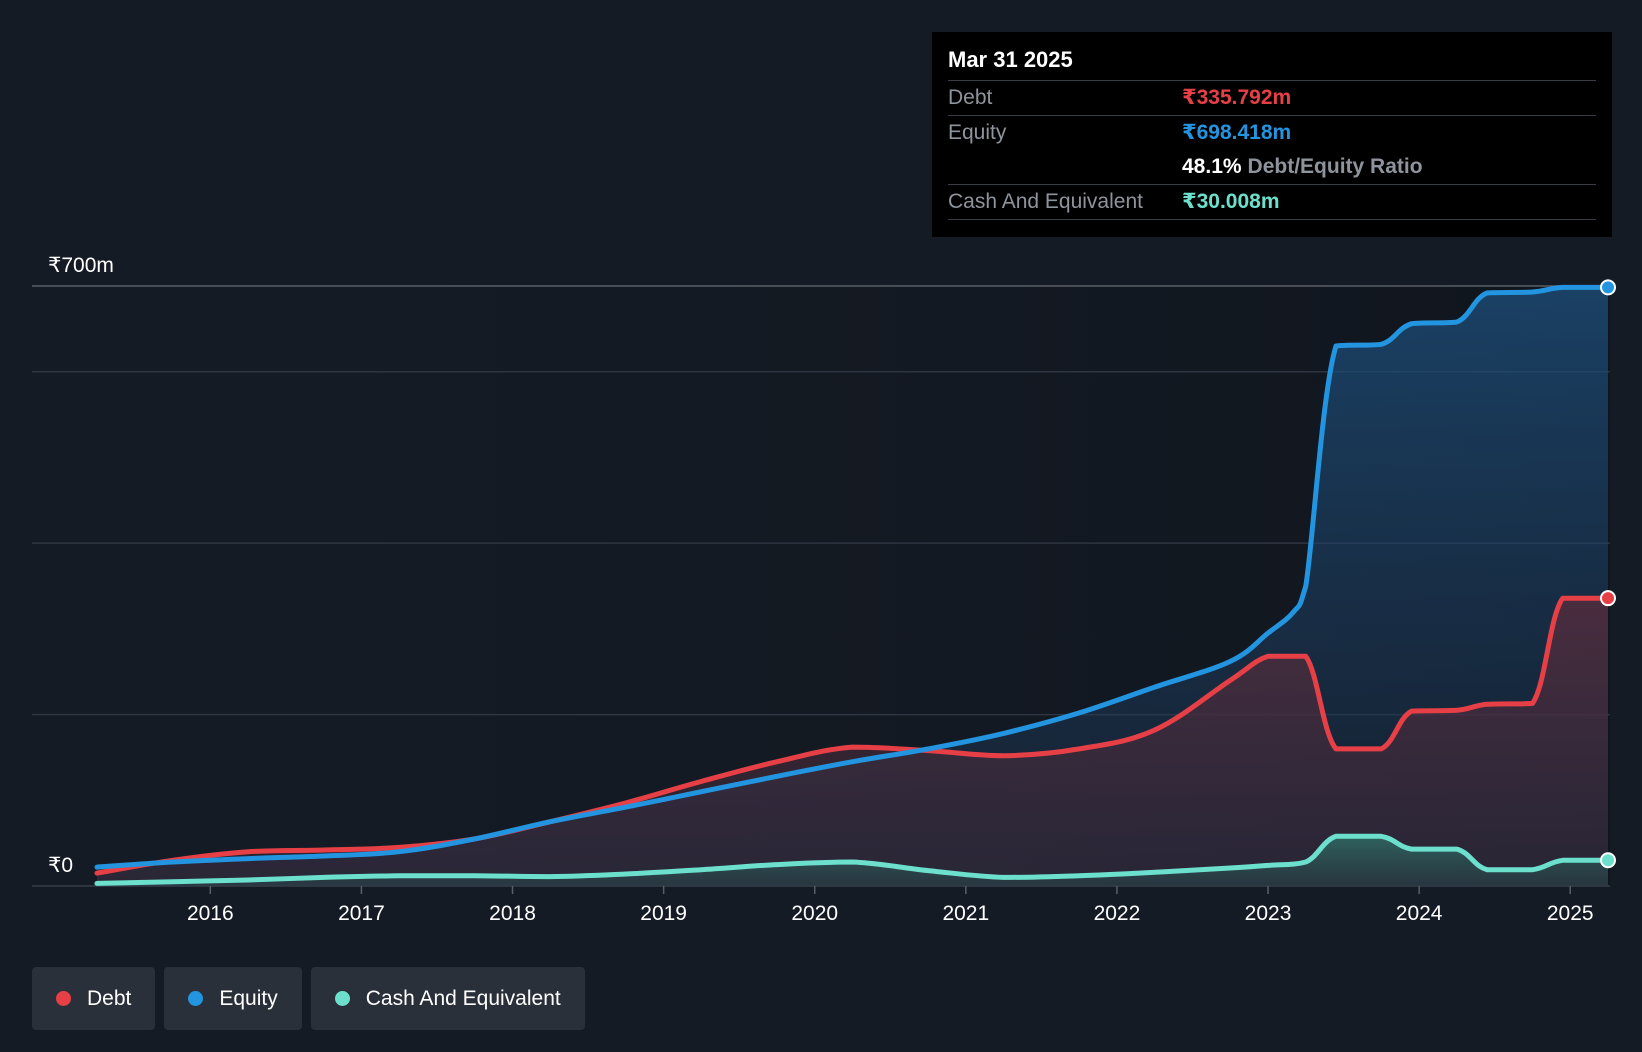  What do you see at coordinates (1608, 860) in the screenshot?
I see `cash-end-marker` at bounding box center [1608, 860].